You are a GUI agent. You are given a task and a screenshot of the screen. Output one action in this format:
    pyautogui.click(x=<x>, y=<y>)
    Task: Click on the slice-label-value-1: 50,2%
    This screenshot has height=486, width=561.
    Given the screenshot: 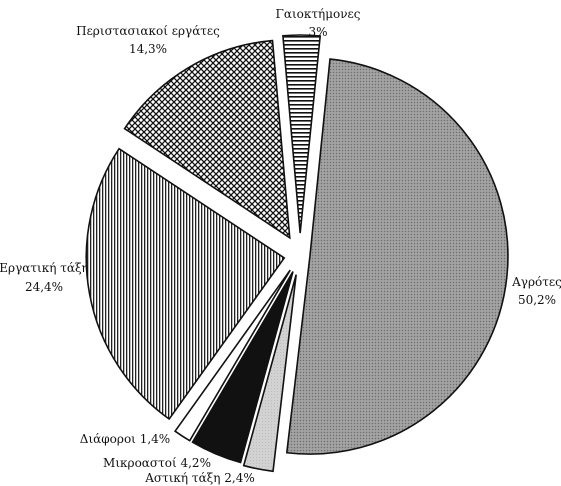 What is the action you would take?
    pyautogui.click(x=537, y=300)
    